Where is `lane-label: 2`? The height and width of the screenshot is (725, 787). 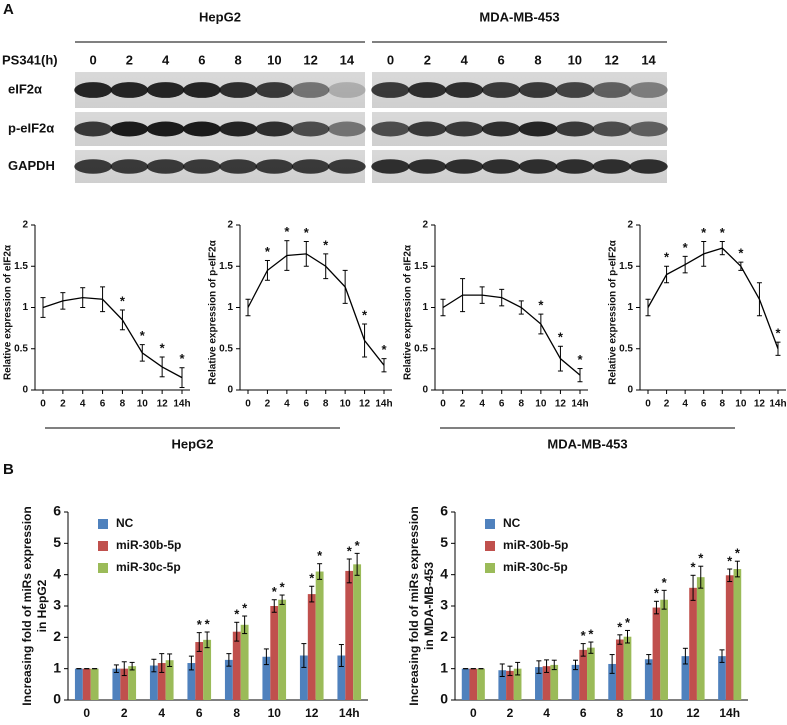 lane-label: 2 is located at coordinates (129, 59).